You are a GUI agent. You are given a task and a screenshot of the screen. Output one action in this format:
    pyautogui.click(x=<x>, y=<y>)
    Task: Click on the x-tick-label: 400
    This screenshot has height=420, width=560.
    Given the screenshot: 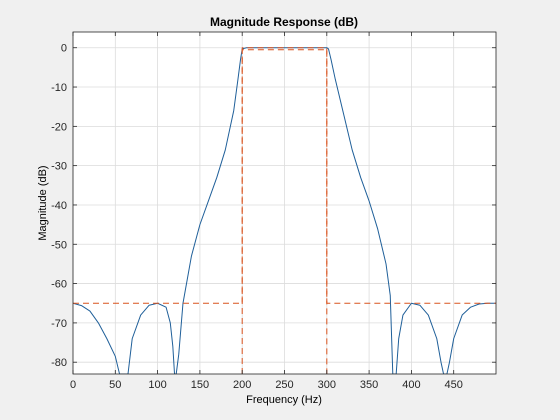 What is the action you would take?
    pyautogui.click(x=411, y=385)
    